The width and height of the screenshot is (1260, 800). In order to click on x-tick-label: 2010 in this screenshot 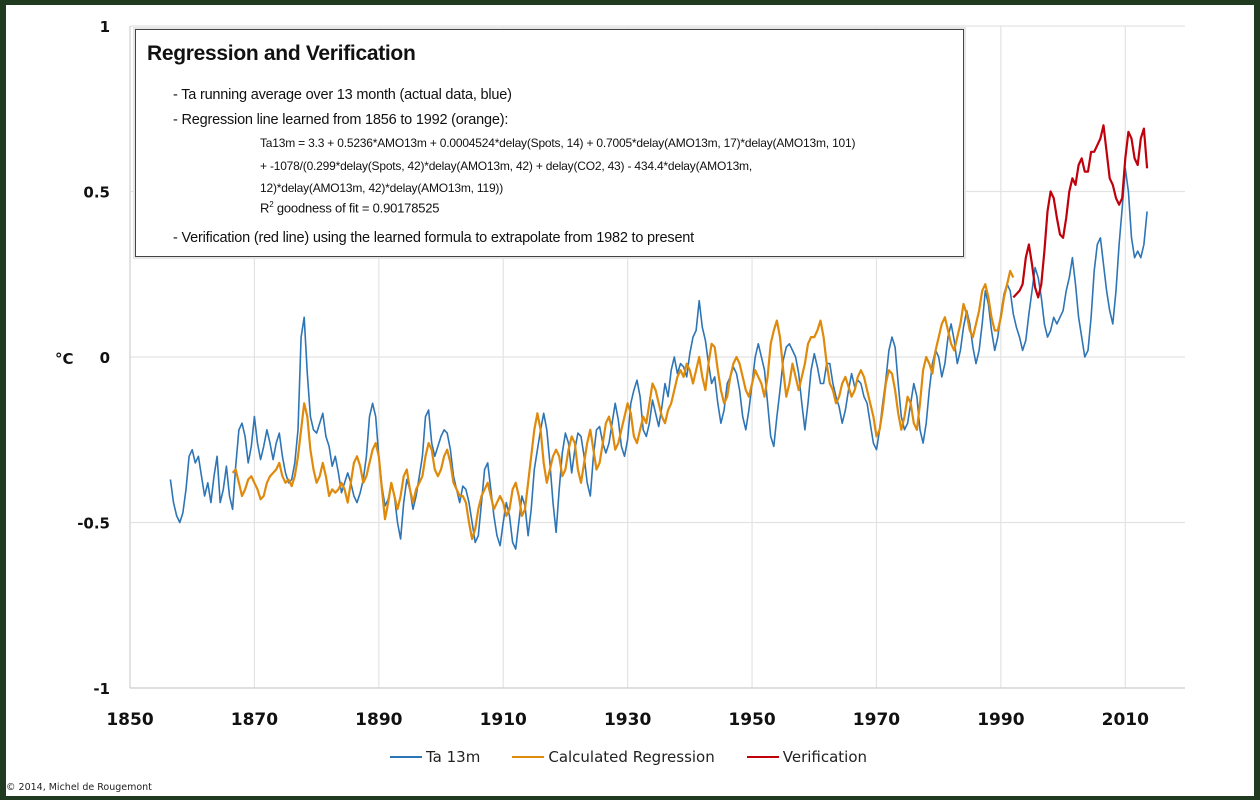, I will do `click(1125, 720)`.